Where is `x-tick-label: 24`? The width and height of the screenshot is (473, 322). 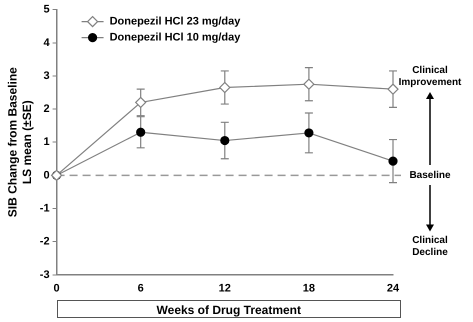 x-tick-label: 24 is located at coordinates (393, 288).